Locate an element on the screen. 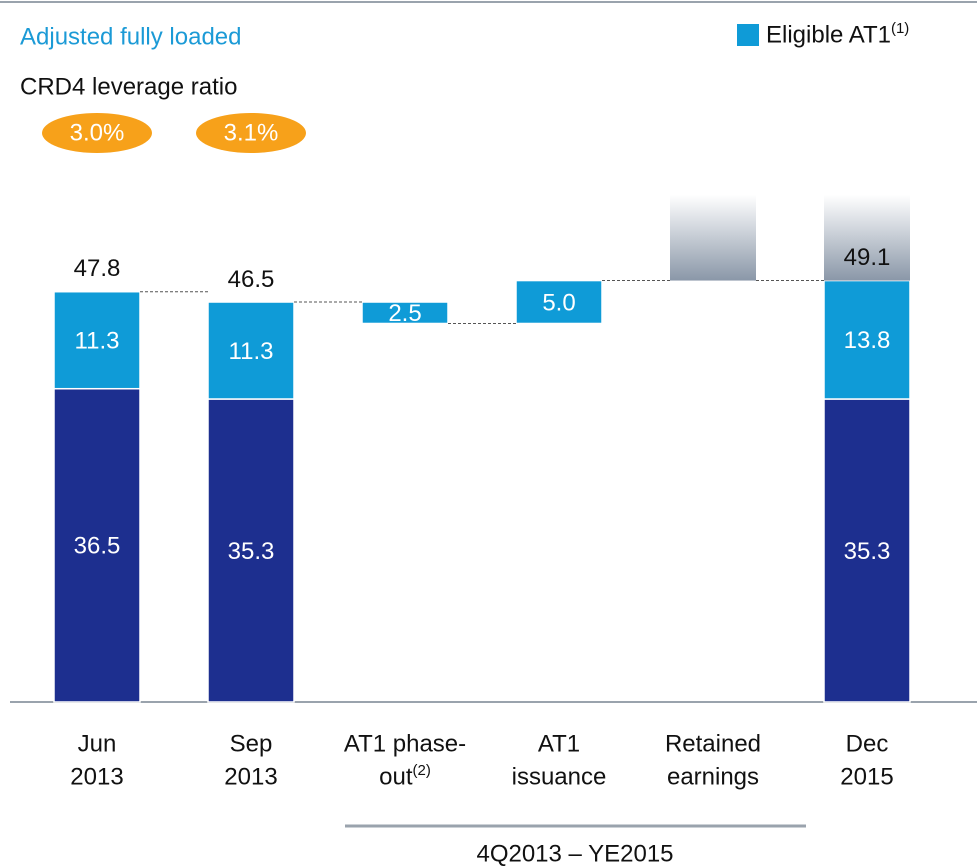  total-label: 47.8 is located at coordinates (97, 268).